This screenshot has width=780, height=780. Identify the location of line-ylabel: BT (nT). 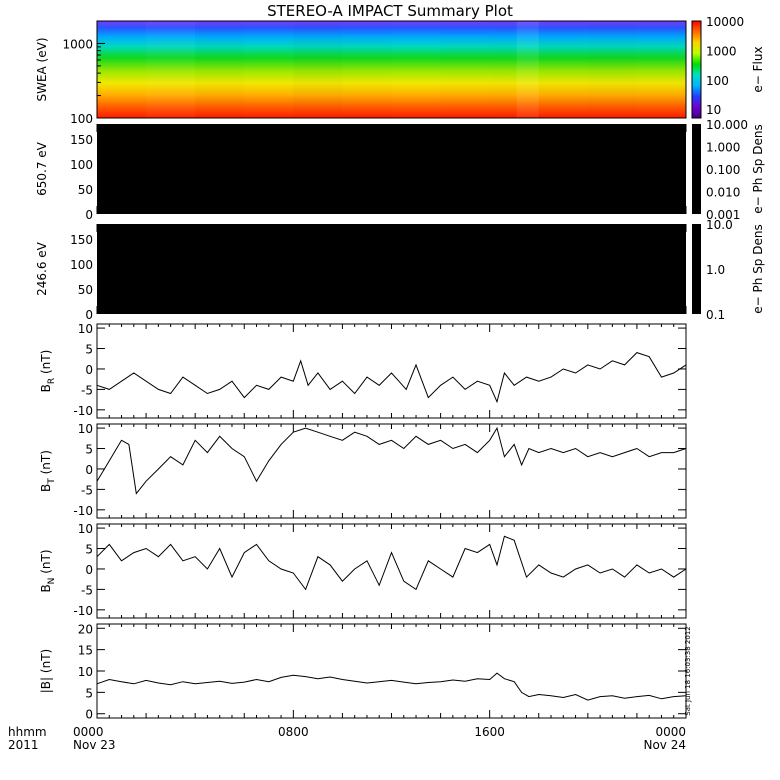
(48, 471).